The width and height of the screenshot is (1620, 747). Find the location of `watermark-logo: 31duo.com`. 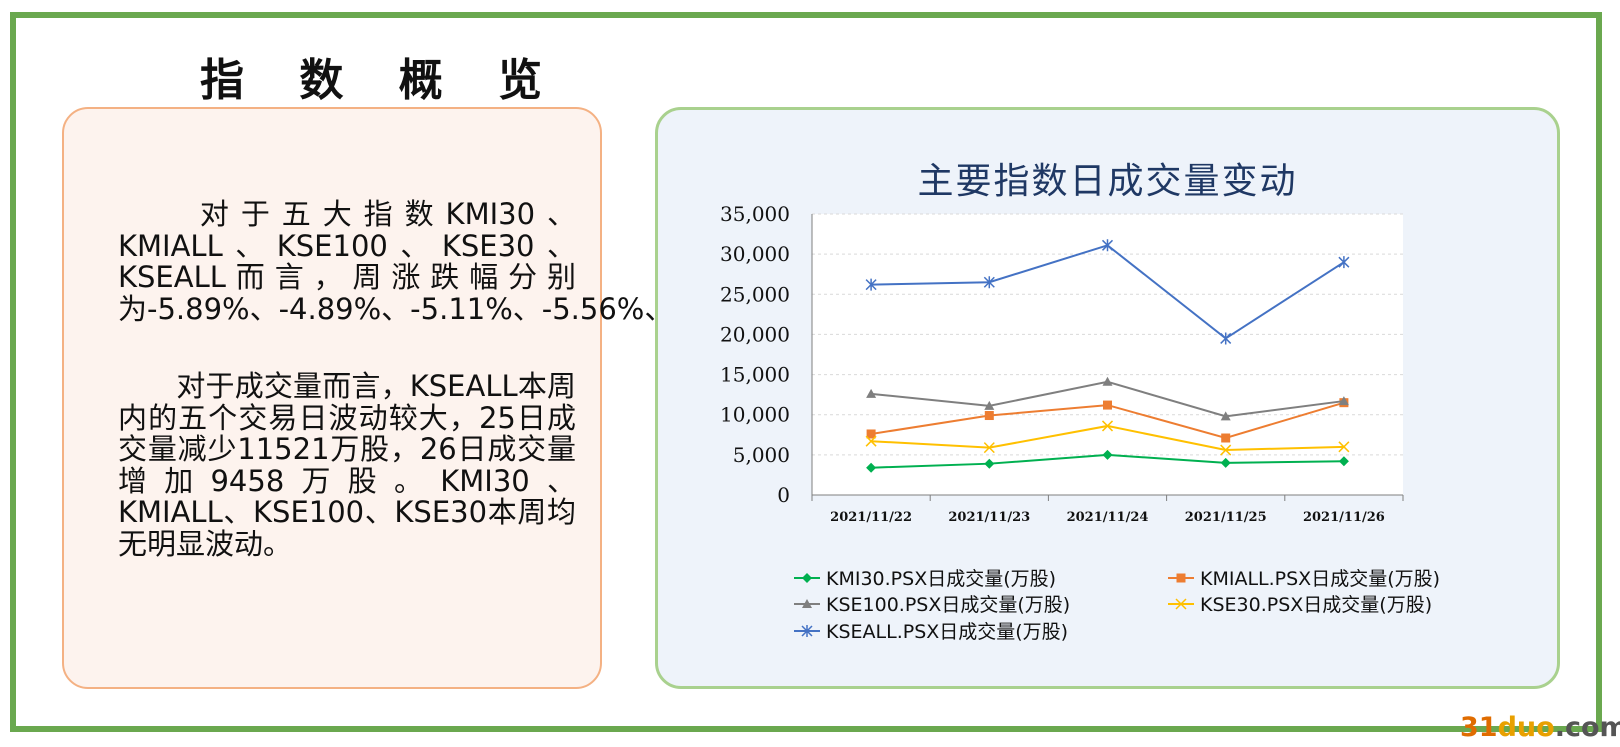

watermark-logo: 31duo.com is located at coordinates (1540, 727).